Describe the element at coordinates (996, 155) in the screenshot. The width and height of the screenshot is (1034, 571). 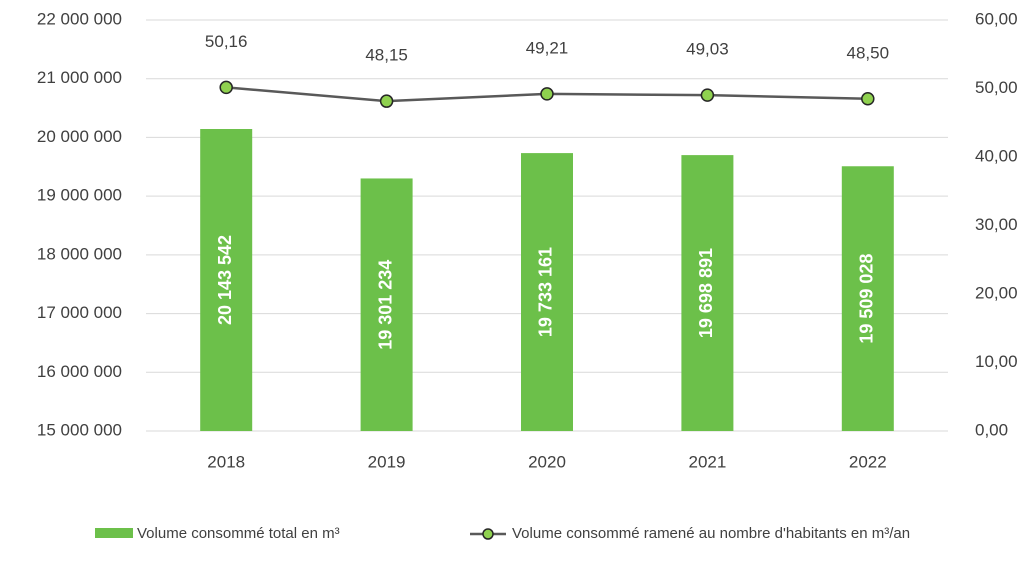
I see `y2-tick-label: 40,00` at that location.